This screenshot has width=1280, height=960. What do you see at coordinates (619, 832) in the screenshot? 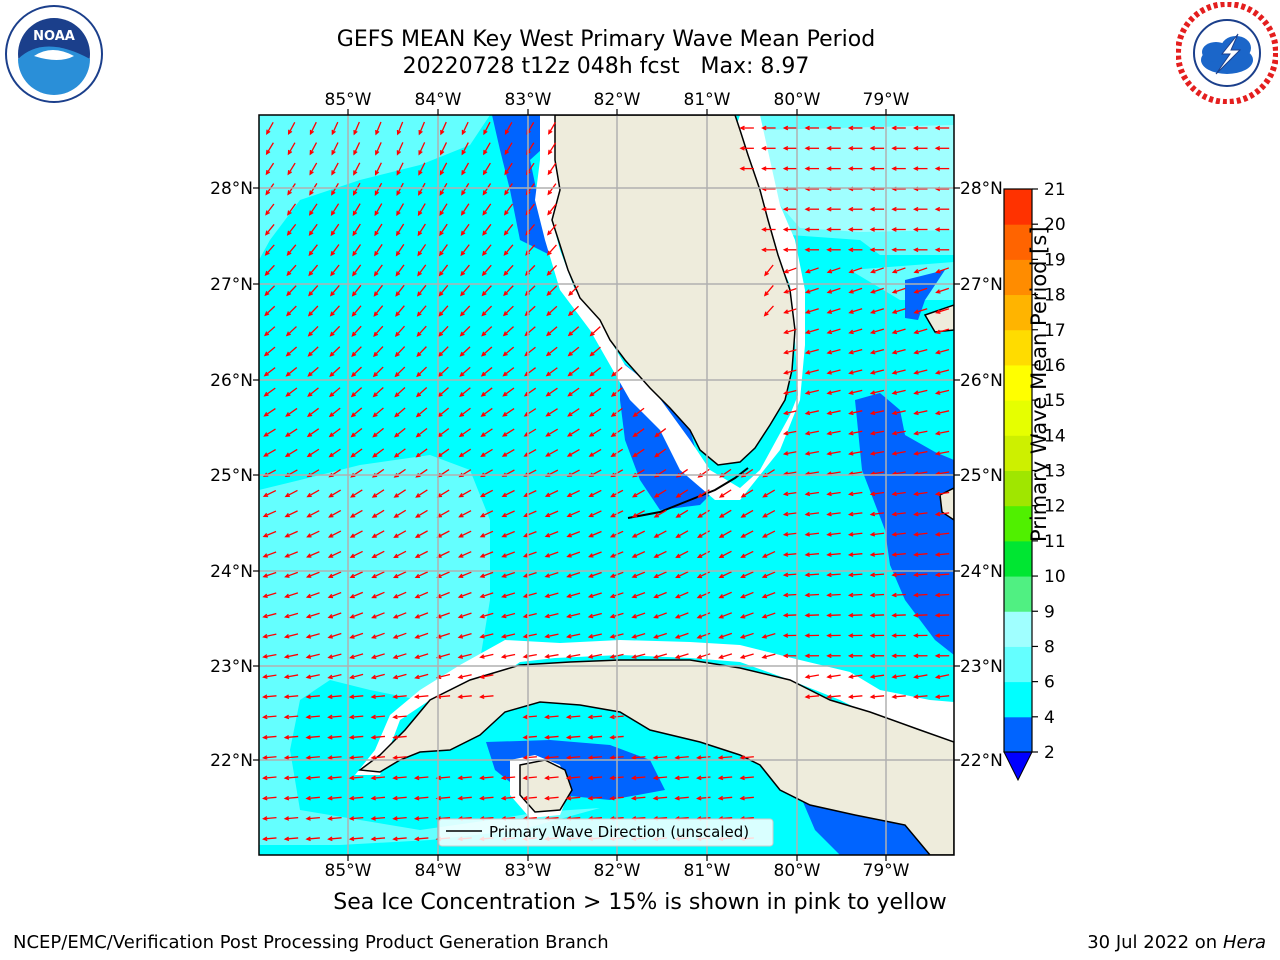
I see `legend-label: Primary Wave Direction (unscaled)` at bounding box center [619, 832].